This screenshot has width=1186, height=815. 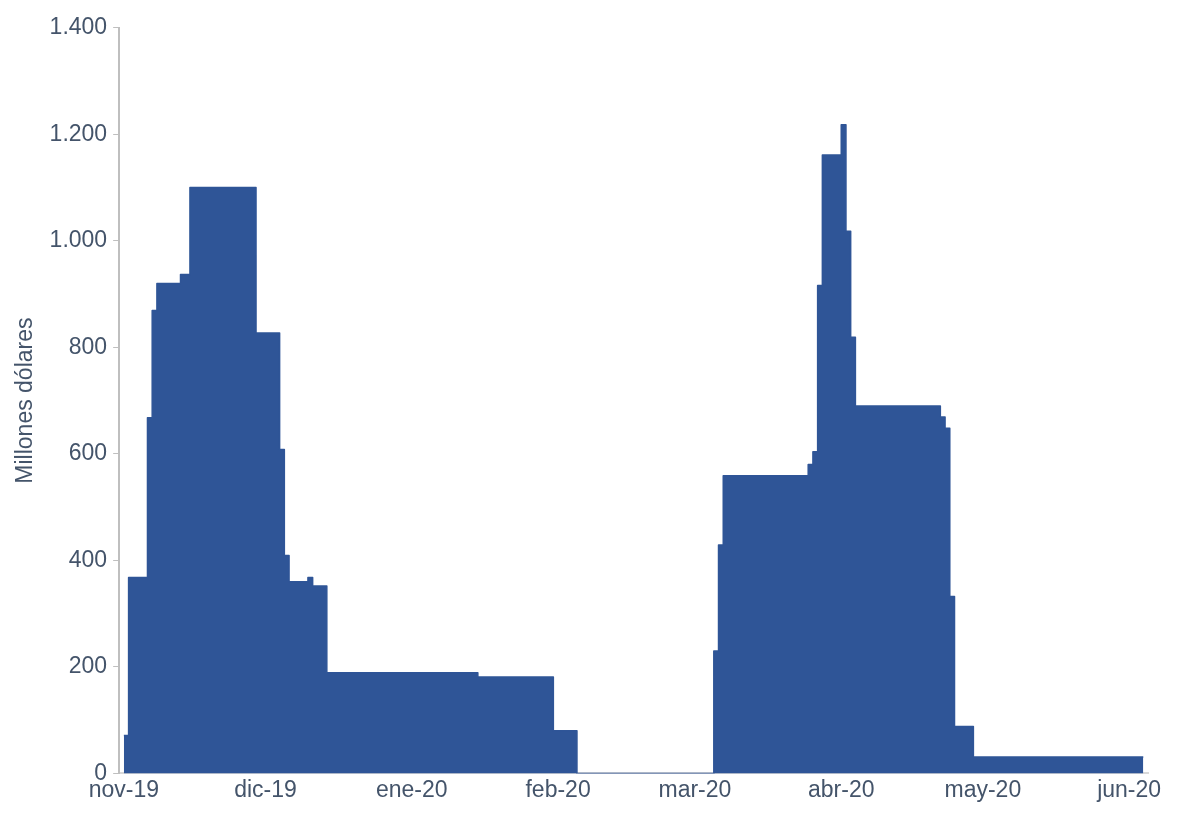 I want to click on x-tick-label: mar-20, so click(x=695, y=788).